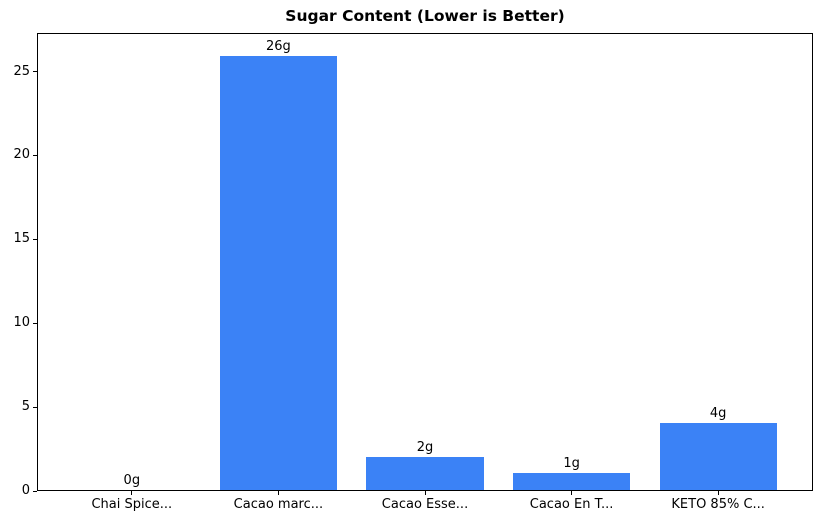 This screenshot has width=822, height=528. Describe the element at coordinates (25, 407) in the screenshot. I see `y-tick-label: 5` at that location.